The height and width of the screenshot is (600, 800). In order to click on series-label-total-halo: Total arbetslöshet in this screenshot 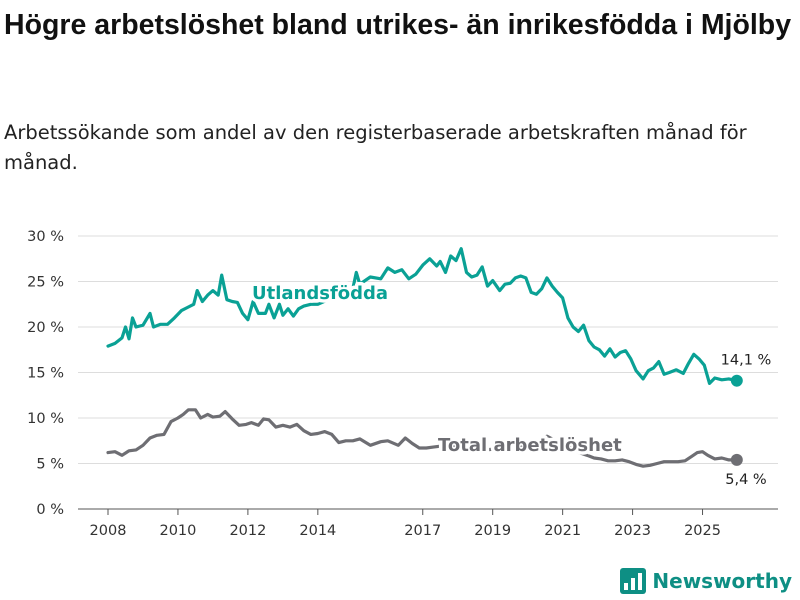, I will do `click(530, 445)`.